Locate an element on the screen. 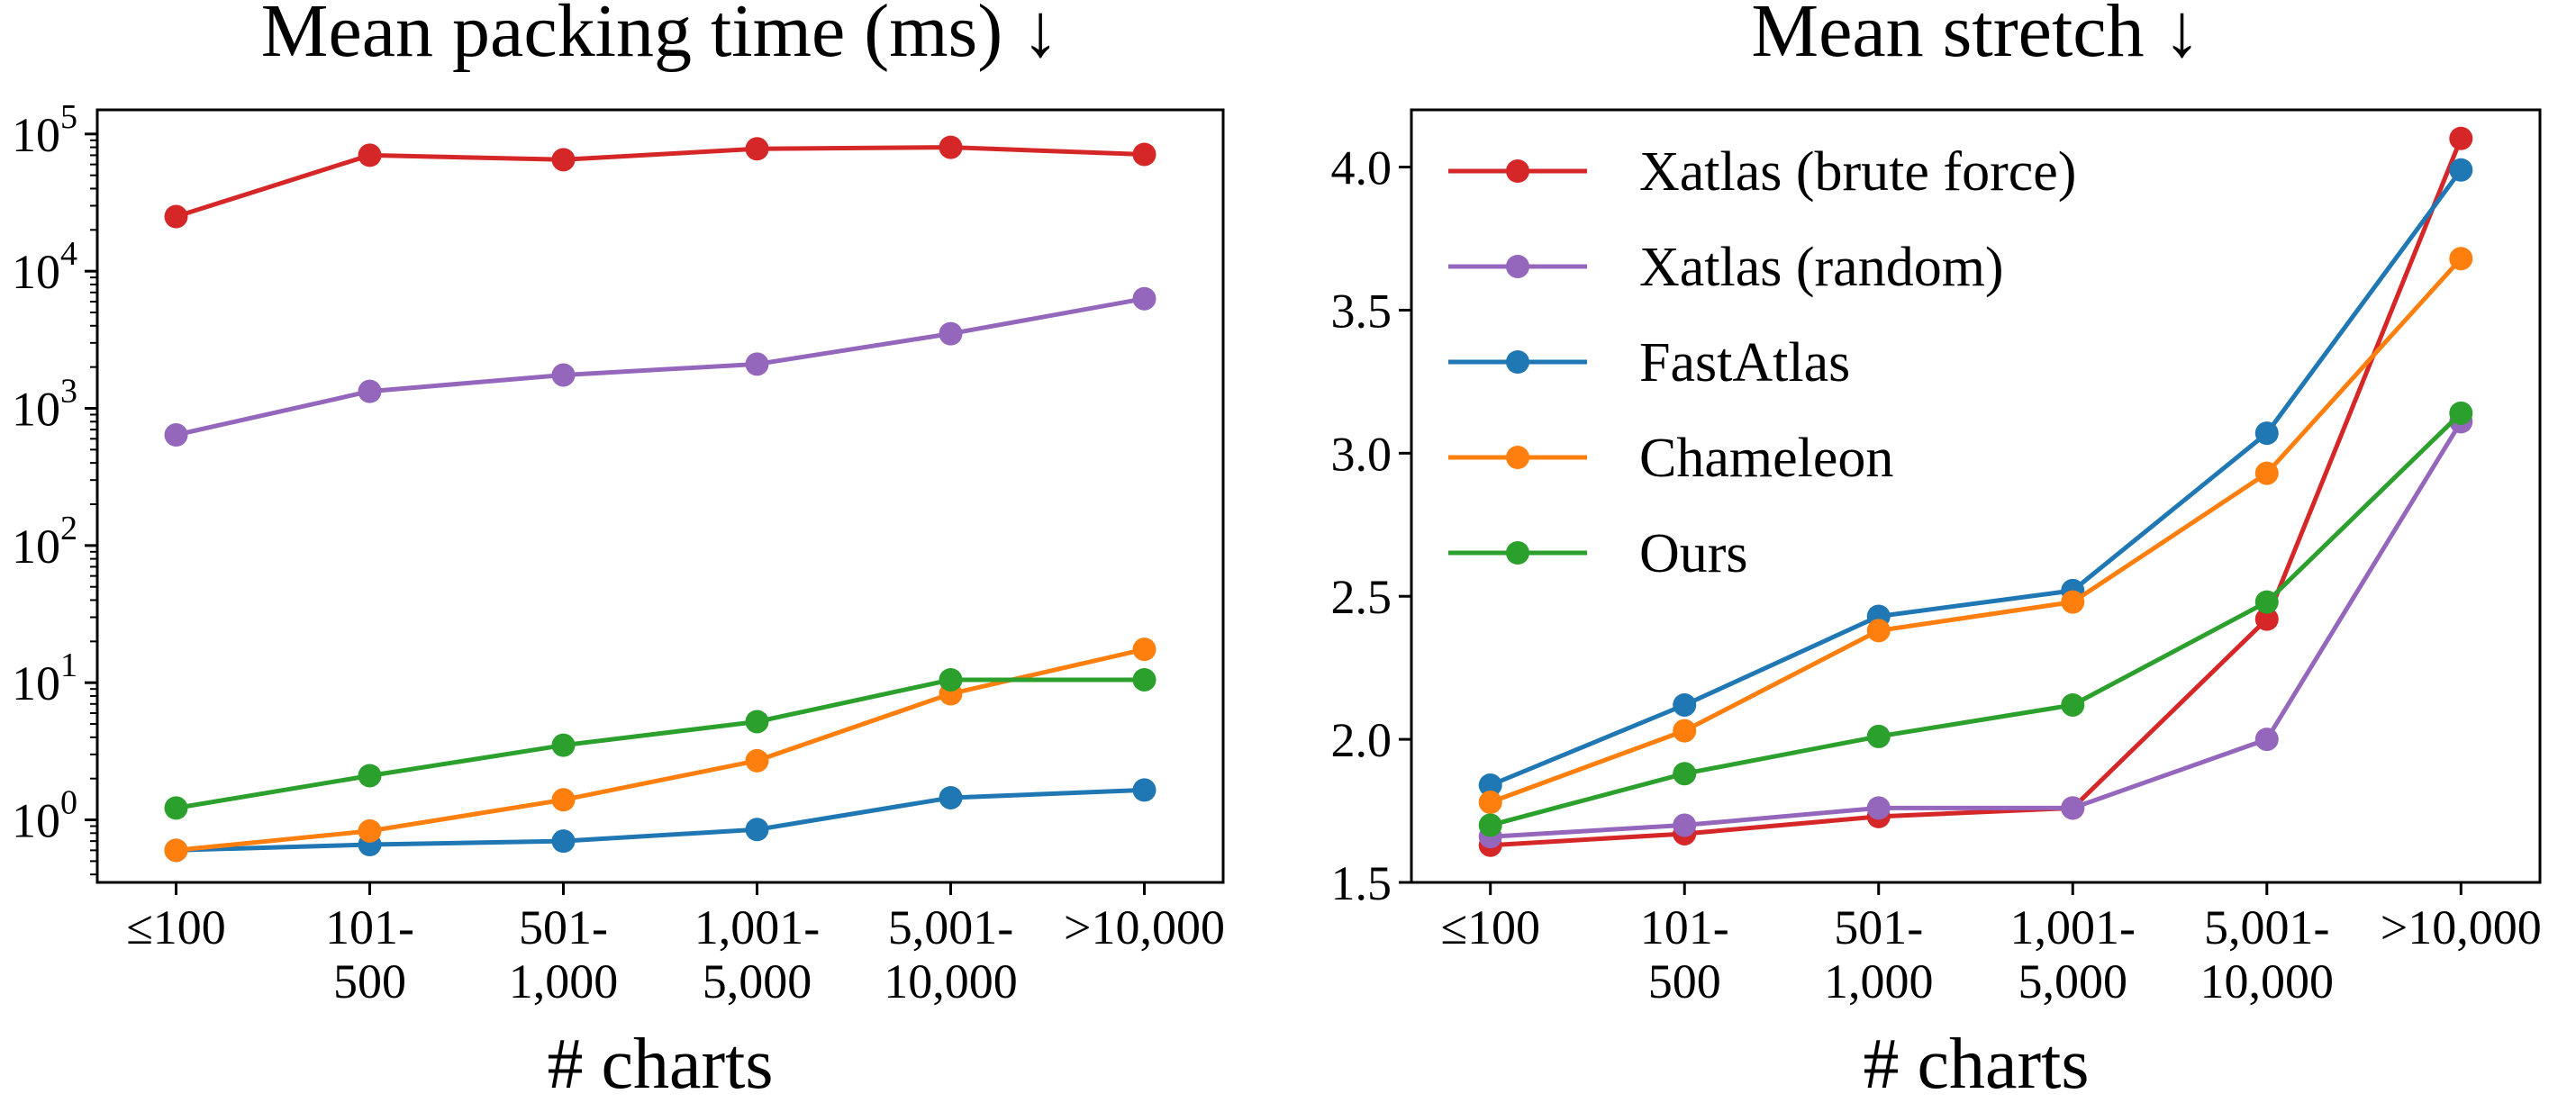 This screenshot has width=2576, height=1103. legend-entry: Chameleon is located at coordinates (1670, 458).